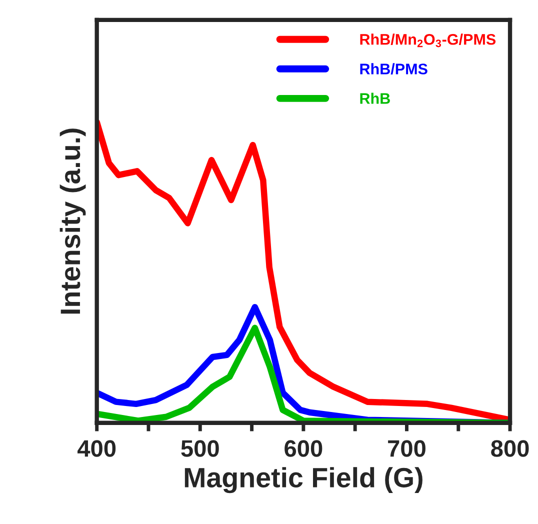 The image size is (538, 524). I want to click on legend-label: RhB/PMS, so click(394, 69).